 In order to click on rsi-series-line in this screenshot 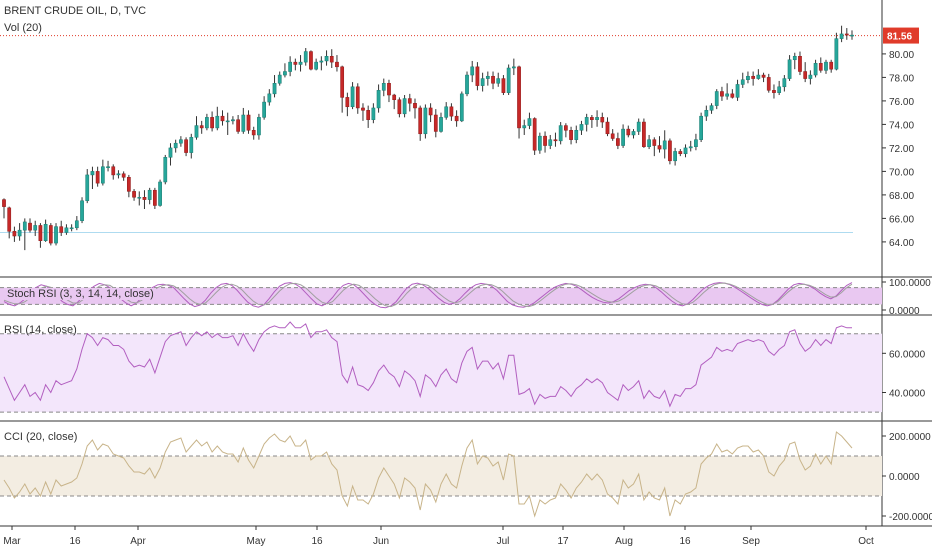, I will do `click(427, 364)`.